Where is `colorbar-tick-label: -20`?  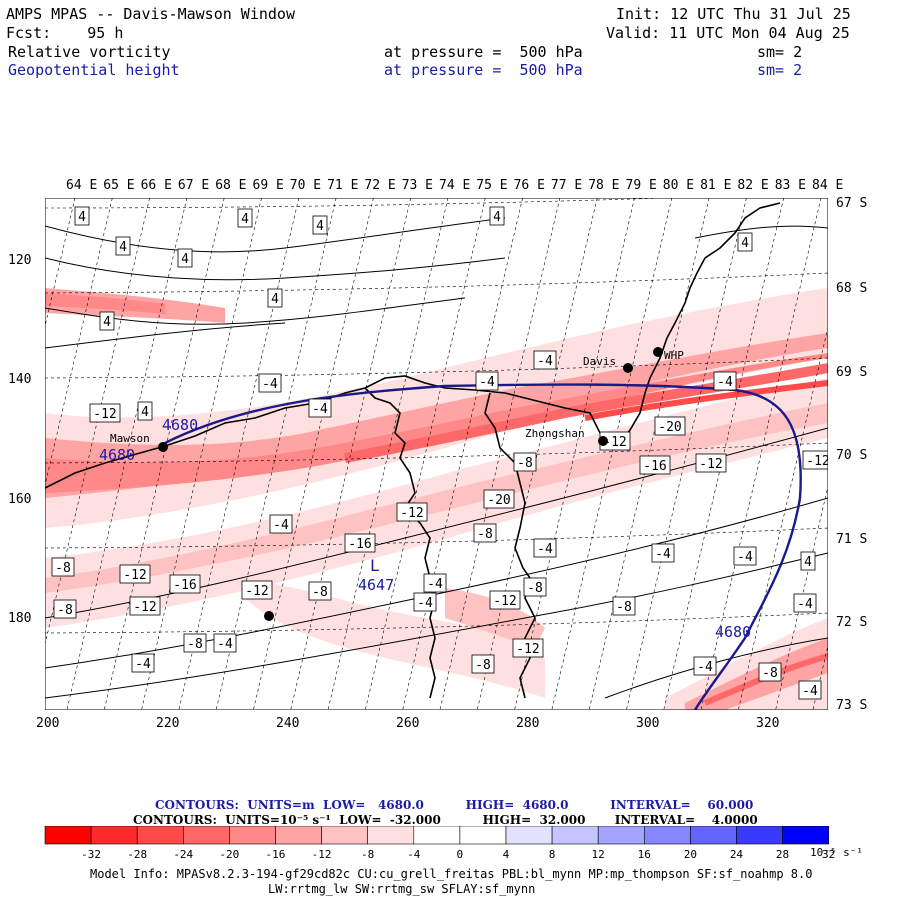 colorbar-tick-label: -20 is located at coordinates (229, 854).